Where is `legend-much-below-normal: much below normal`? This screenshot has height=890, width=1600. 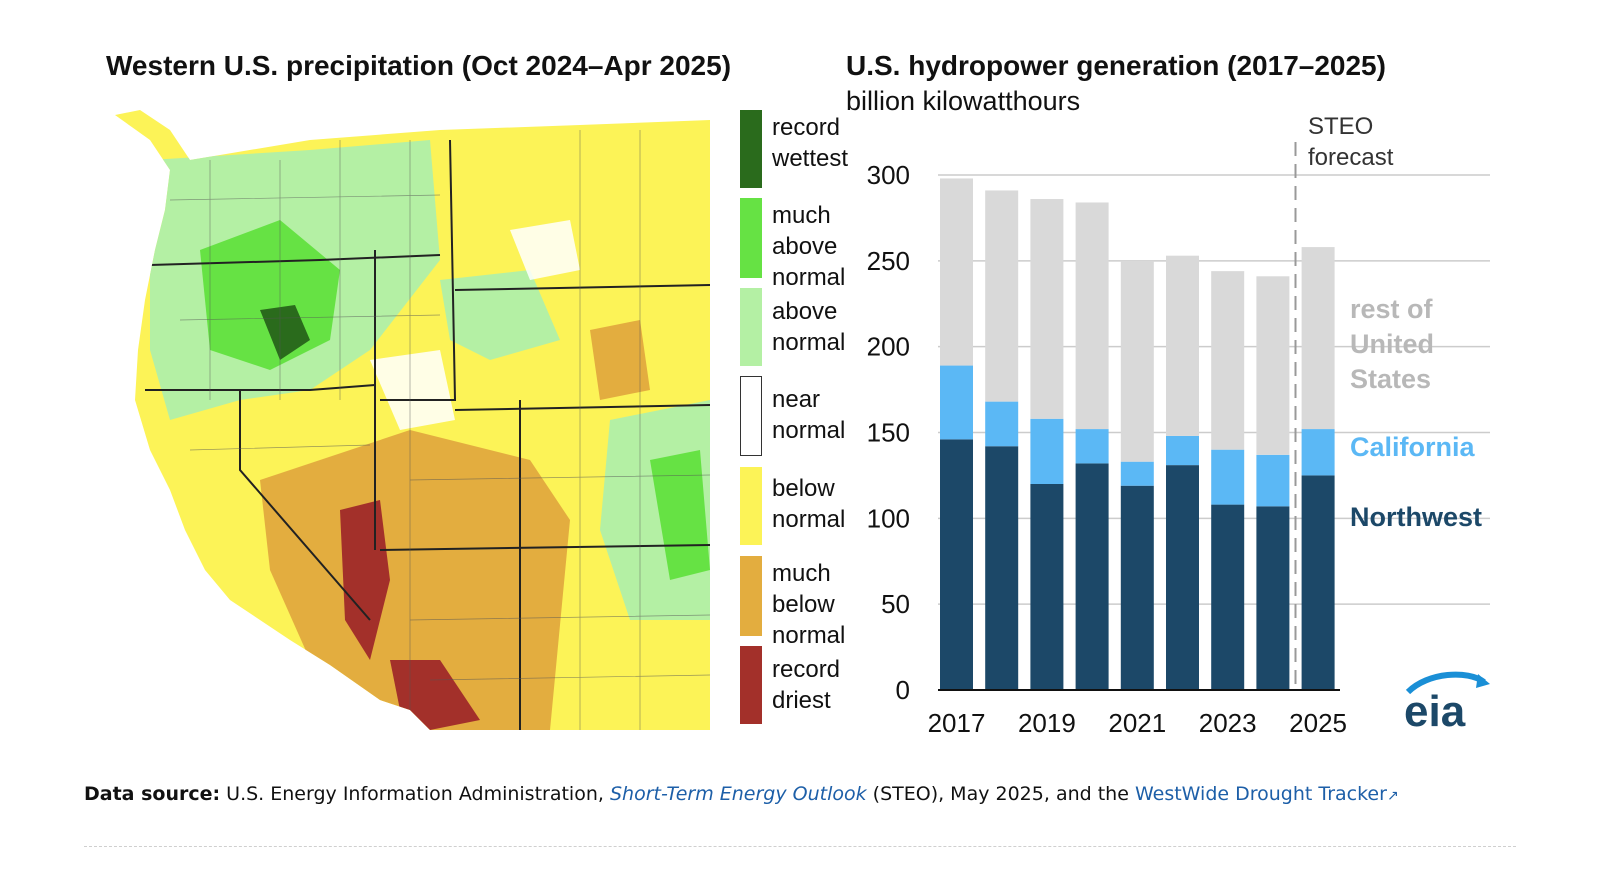 legend-much-below-normal: much below normal is located at coordinates (810, 602).